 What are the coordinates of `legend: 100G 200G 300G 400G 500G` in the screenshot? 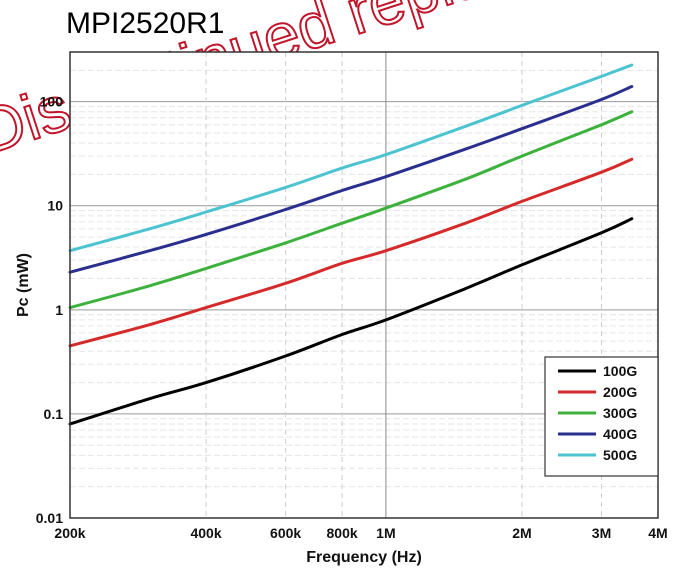 It's located at (601, 416).